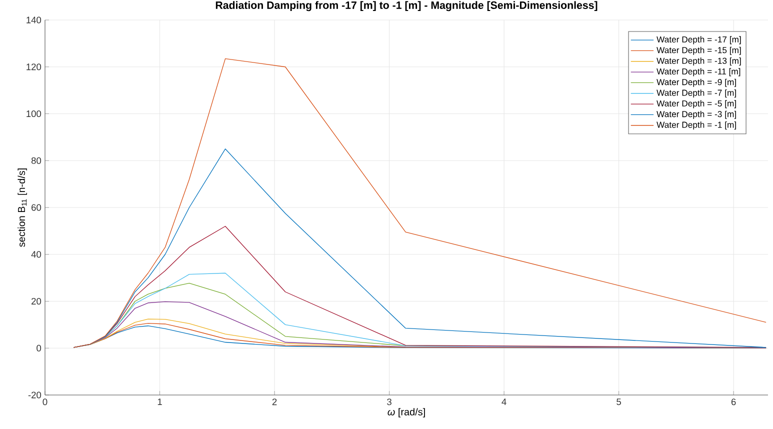  What do you see at coordinates (34, 67) in the screenshot?
I see `y-tick-label: 120` at bounding box center [34, 67].